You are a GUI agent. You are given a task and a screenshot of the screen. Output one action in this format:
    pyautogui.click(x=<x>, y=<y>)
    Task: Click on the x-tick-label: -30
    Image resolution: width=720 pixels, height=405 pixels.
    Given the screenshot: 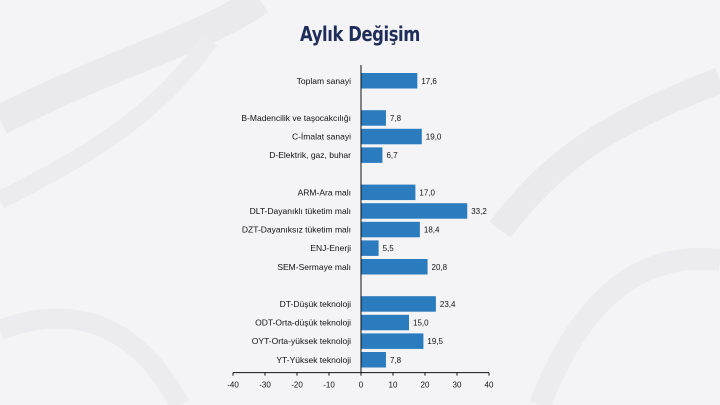 What is the action you would take?
    pyautogui.click(x=265, y=385)
    